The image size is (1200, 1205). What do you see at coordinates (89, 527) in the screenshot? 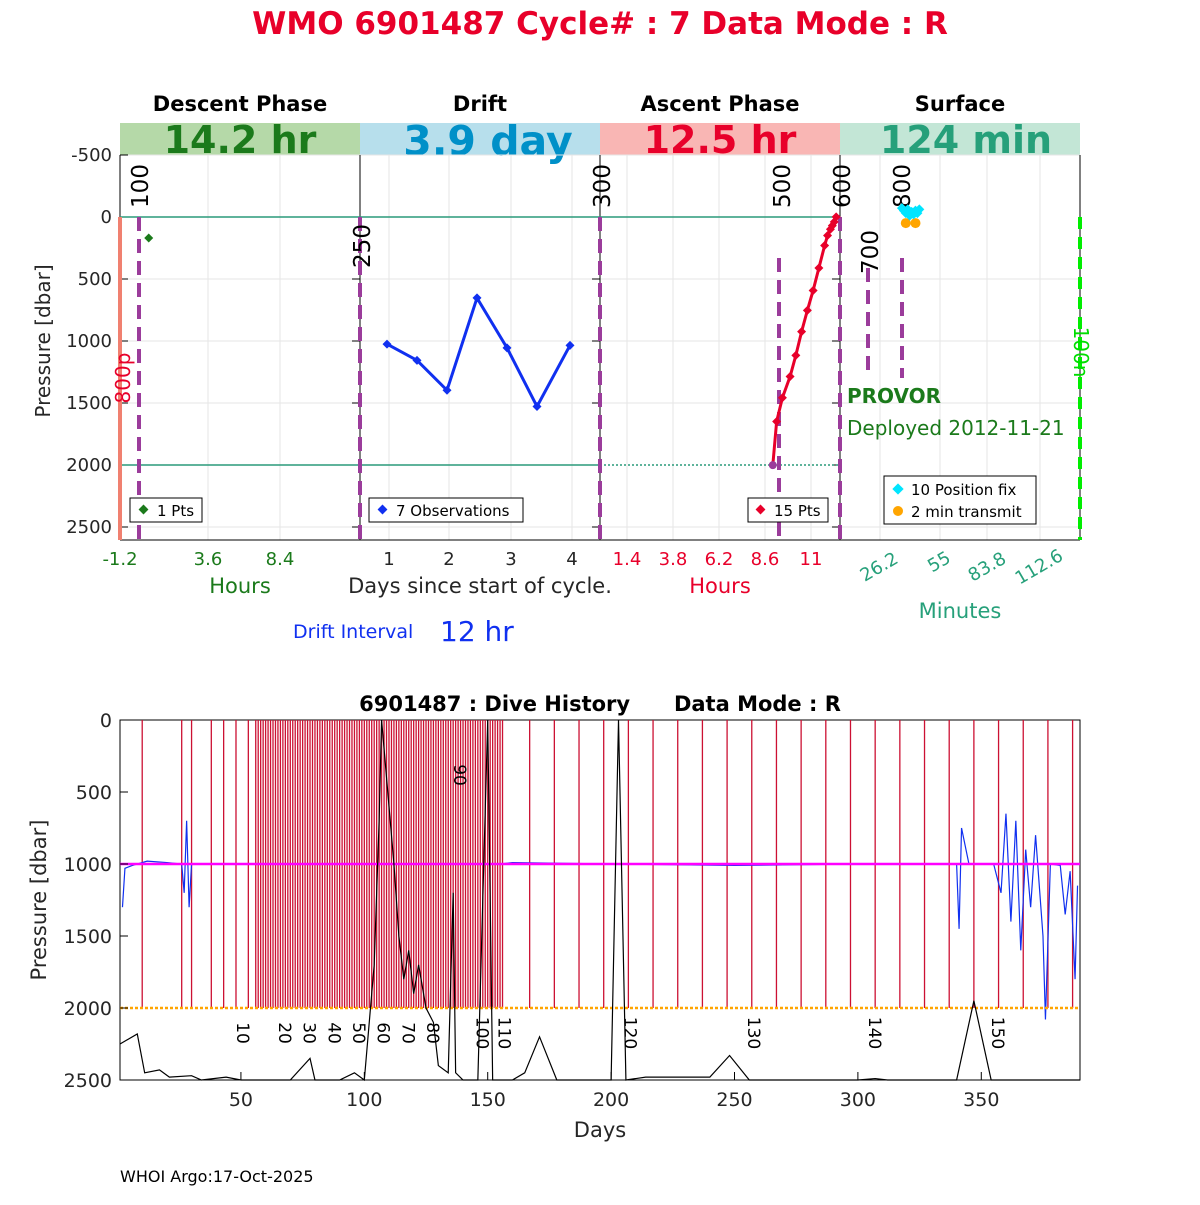
I see `top-ytick-label: 2500` at bounding box center [89, 527].